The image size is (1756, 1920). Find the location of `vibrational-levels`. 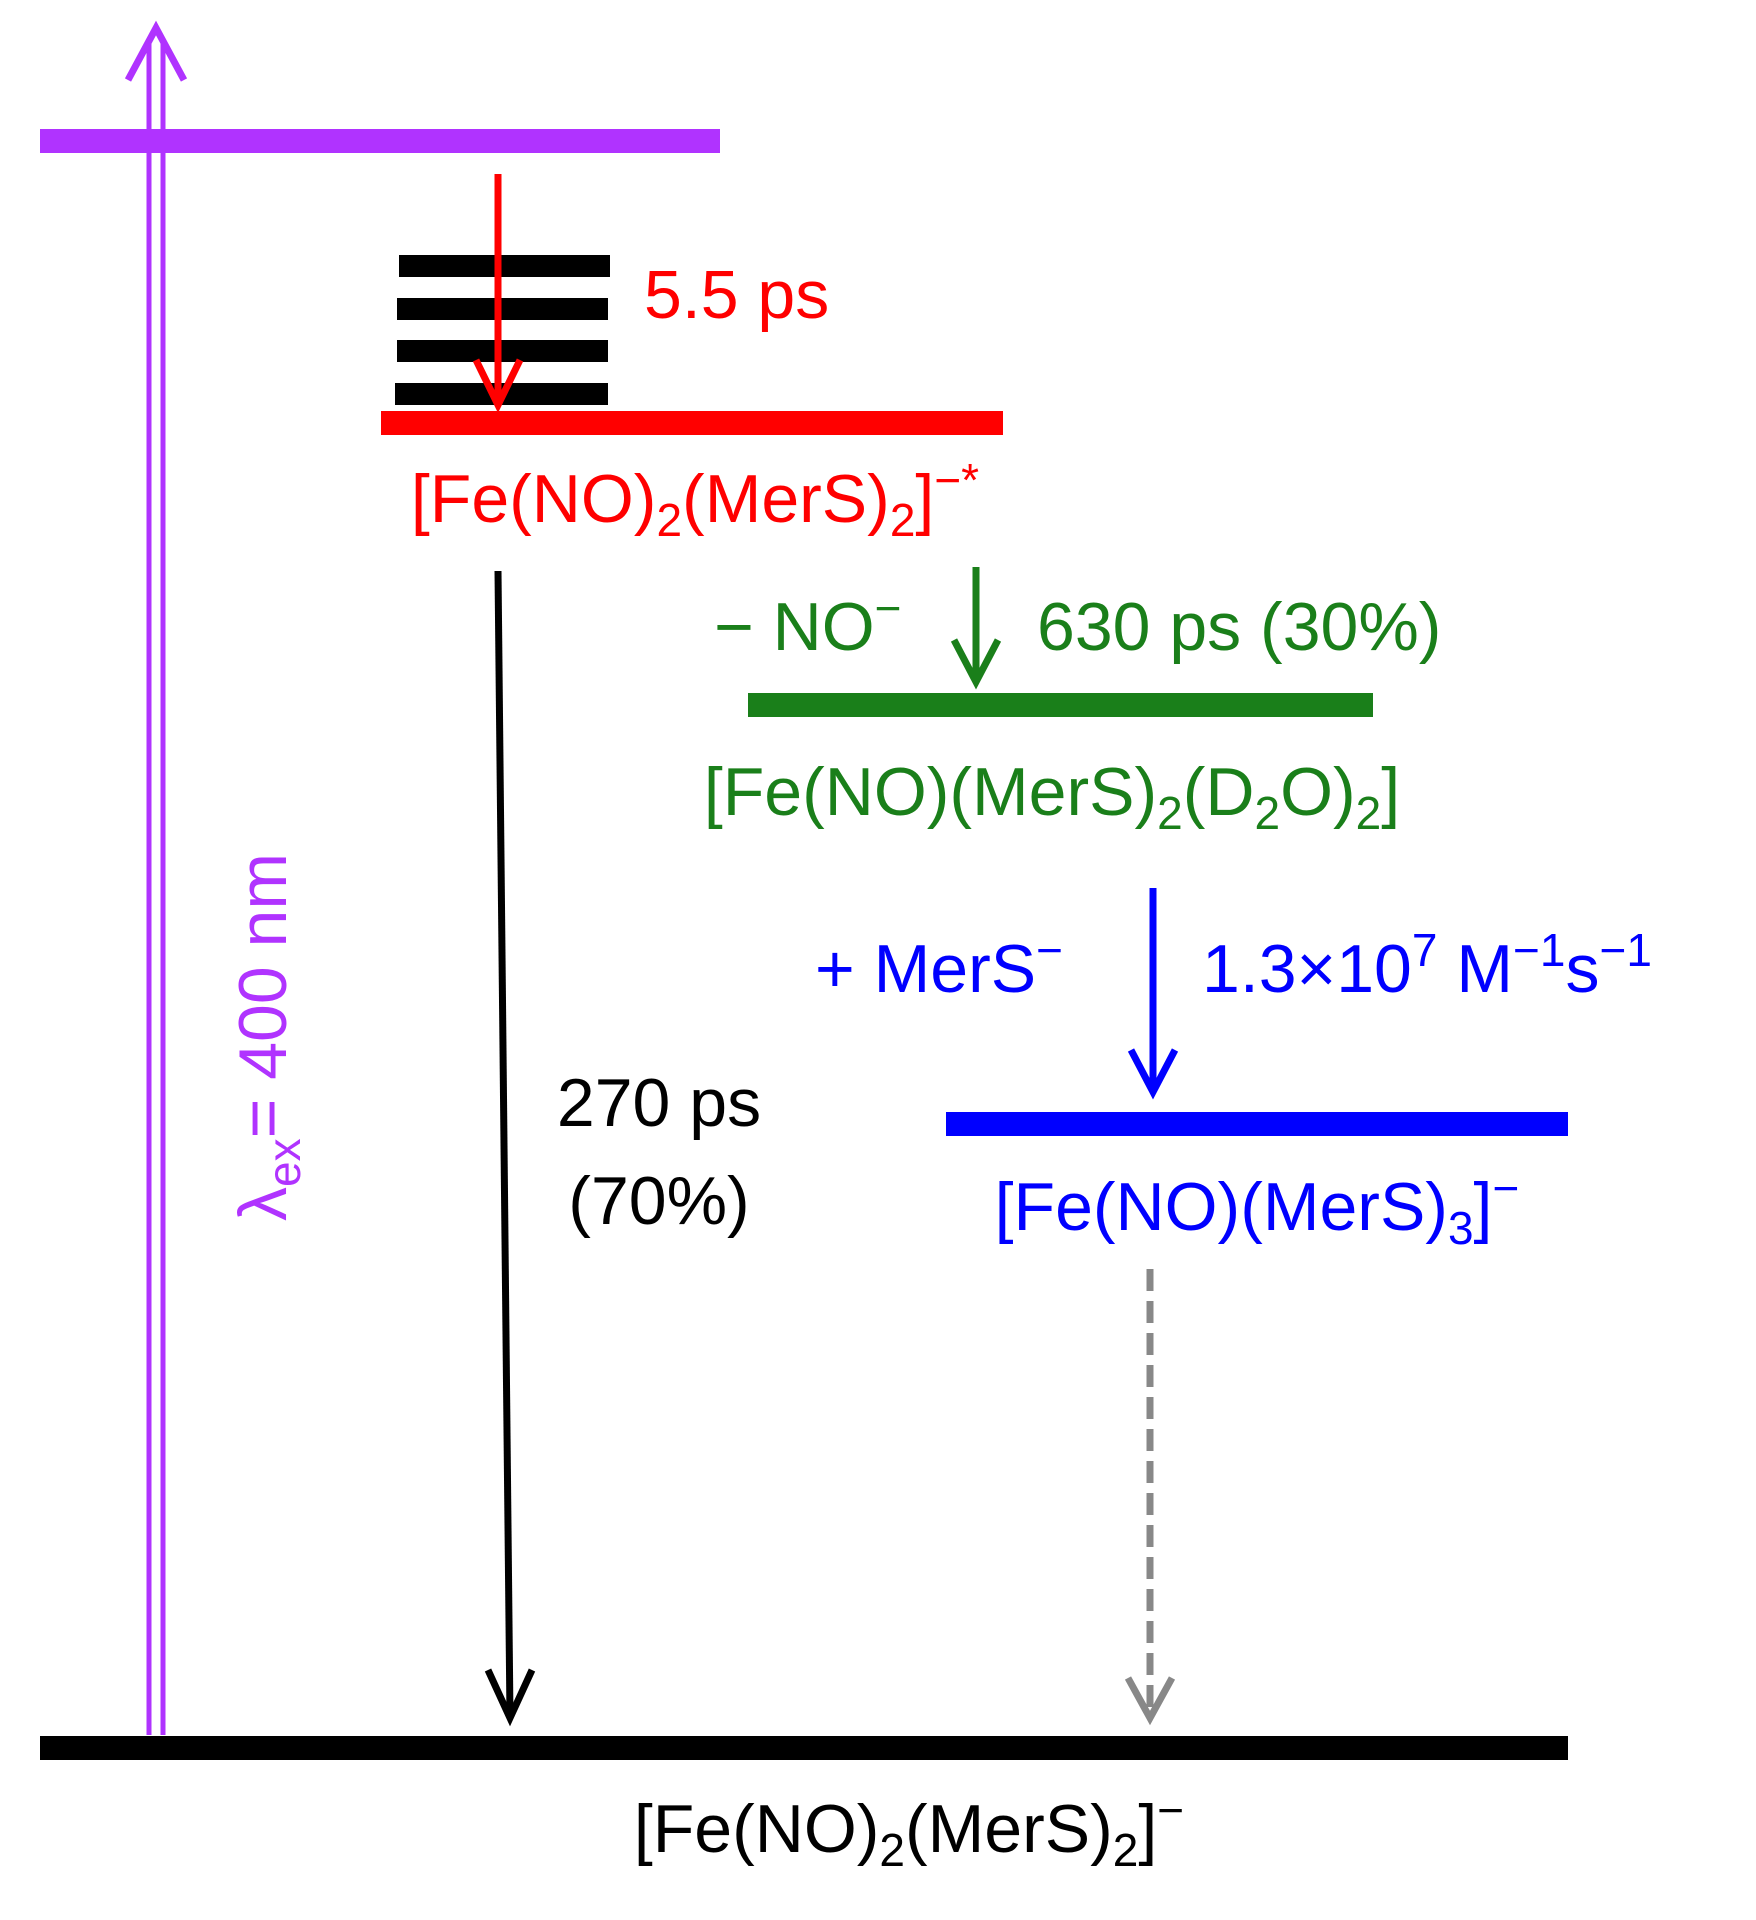

vibrational-levels is located at coordinates (502, 330).